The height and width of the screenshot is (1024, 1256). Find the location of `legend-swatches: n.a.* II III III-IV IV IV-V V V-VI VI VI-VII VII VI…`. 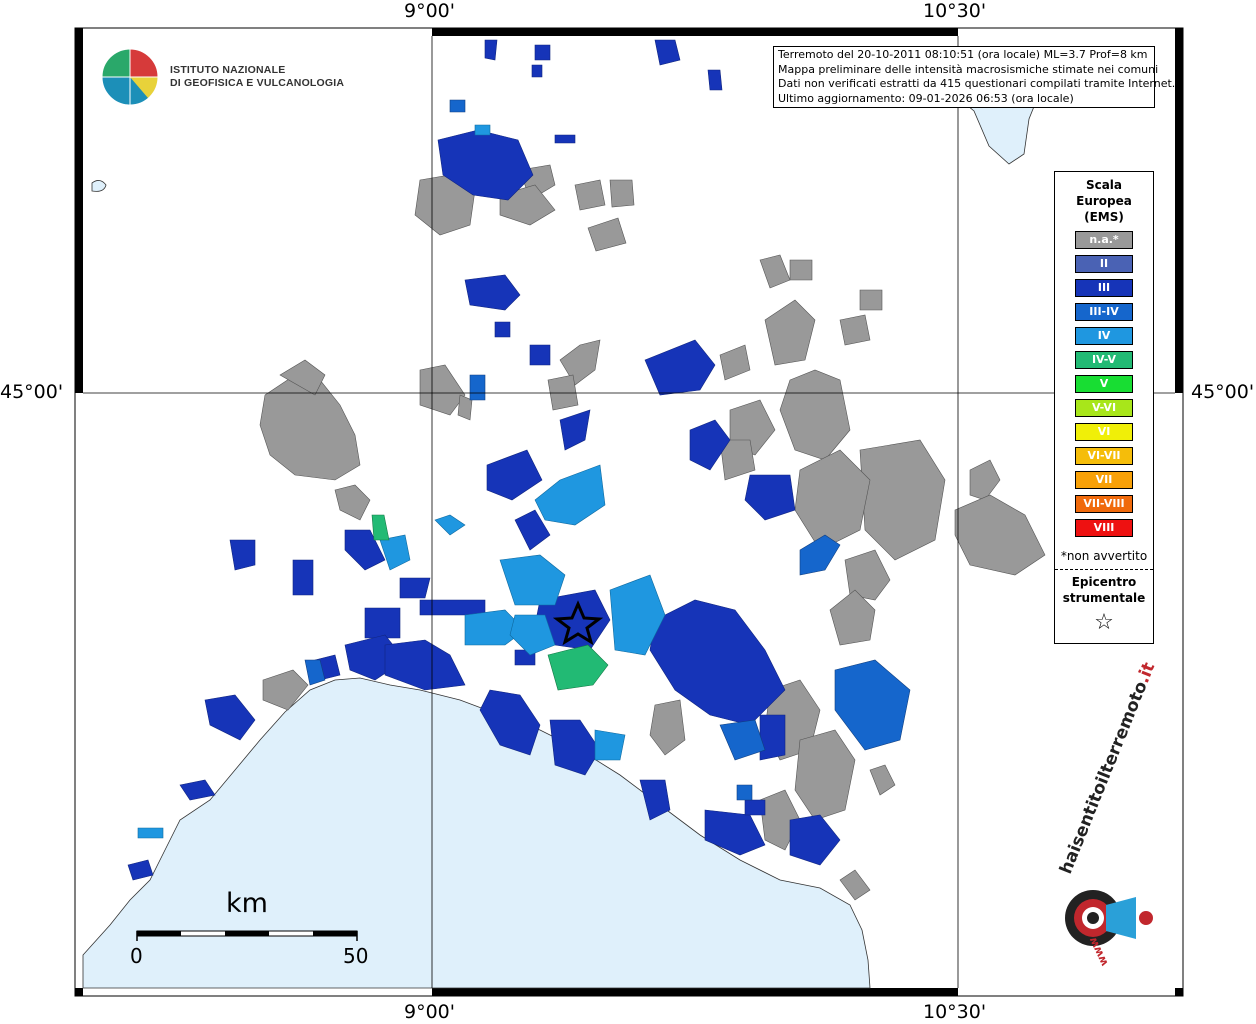

legend-swatches: n.a.* II III III-IV IV IV-V V V-VI VI VI-VII VII VI… is located at coordinates (1104, 384).